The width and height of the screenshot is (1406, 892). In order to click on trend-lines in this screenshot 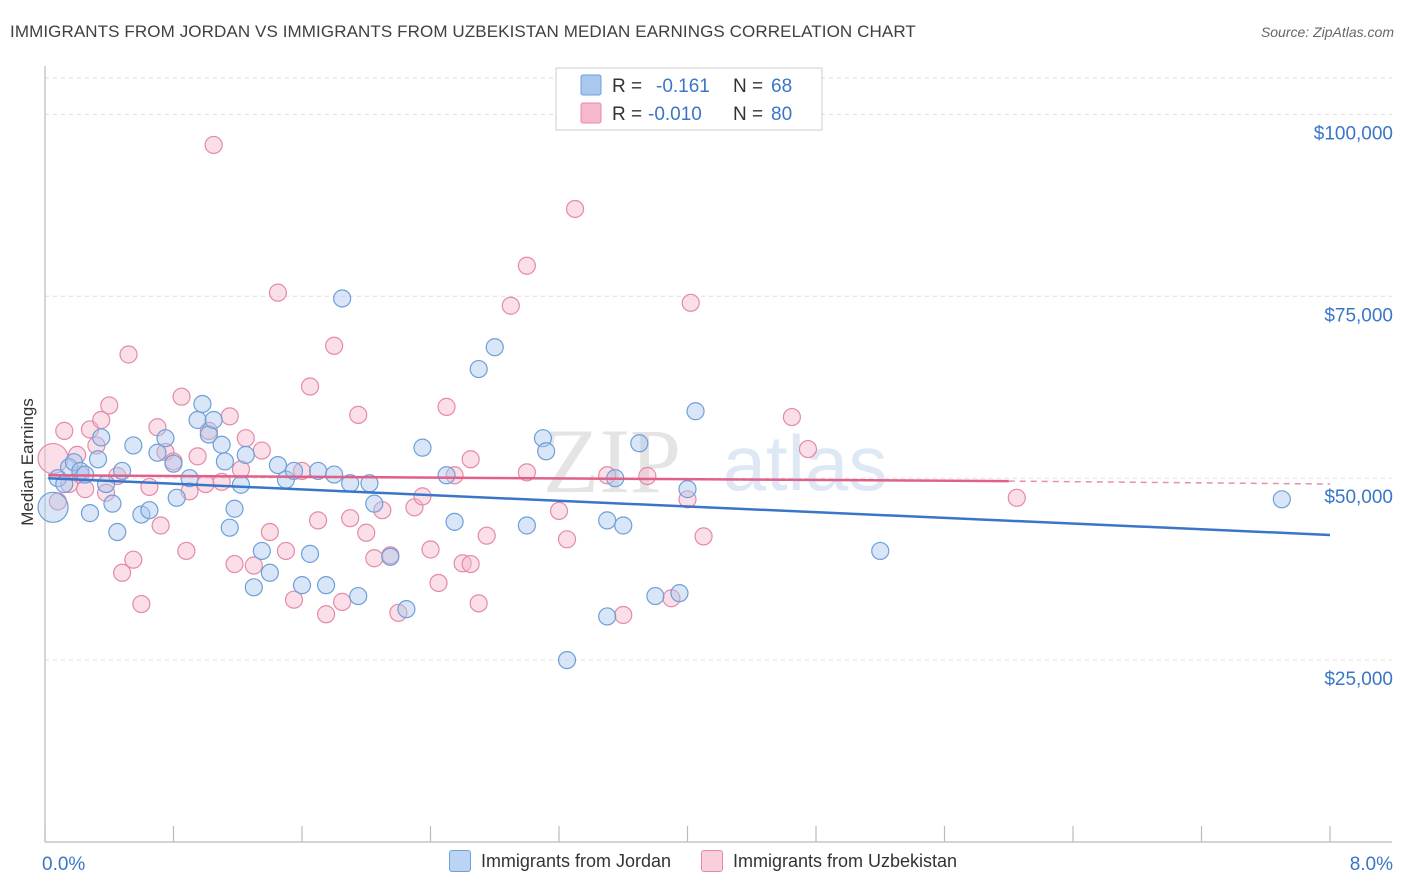, I will do `click(689, 505)`.